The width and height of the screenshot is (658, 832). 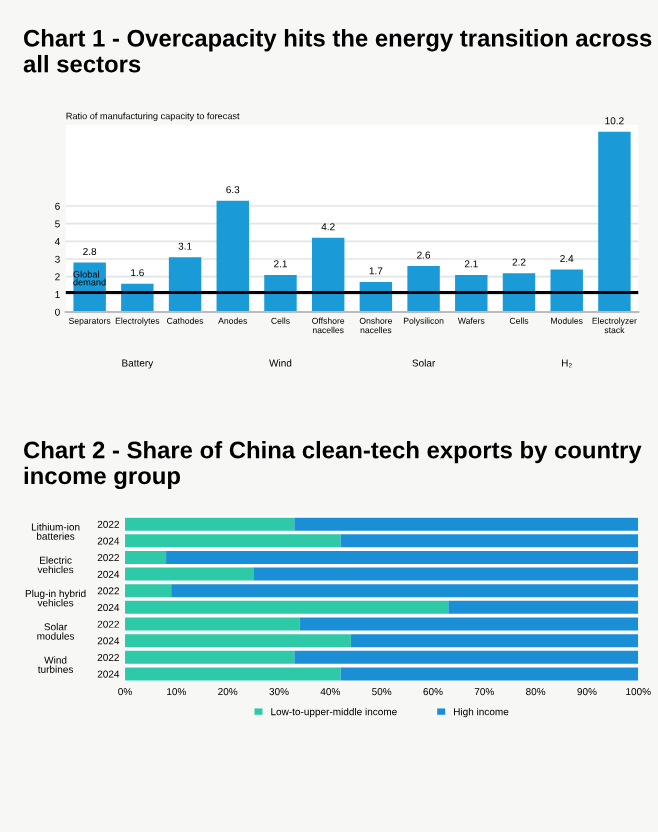 I want to click on chart-title: Chart 2 - Share of China clean-tech exports by country income group, so click(x=333, y=465).